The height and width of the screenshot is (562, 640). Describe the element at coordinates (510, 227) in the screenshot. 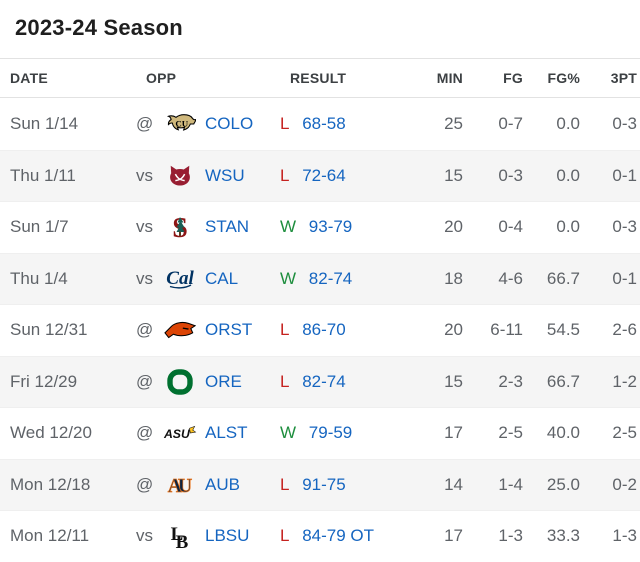

I see `field-goals-value: 0-4` at that location.